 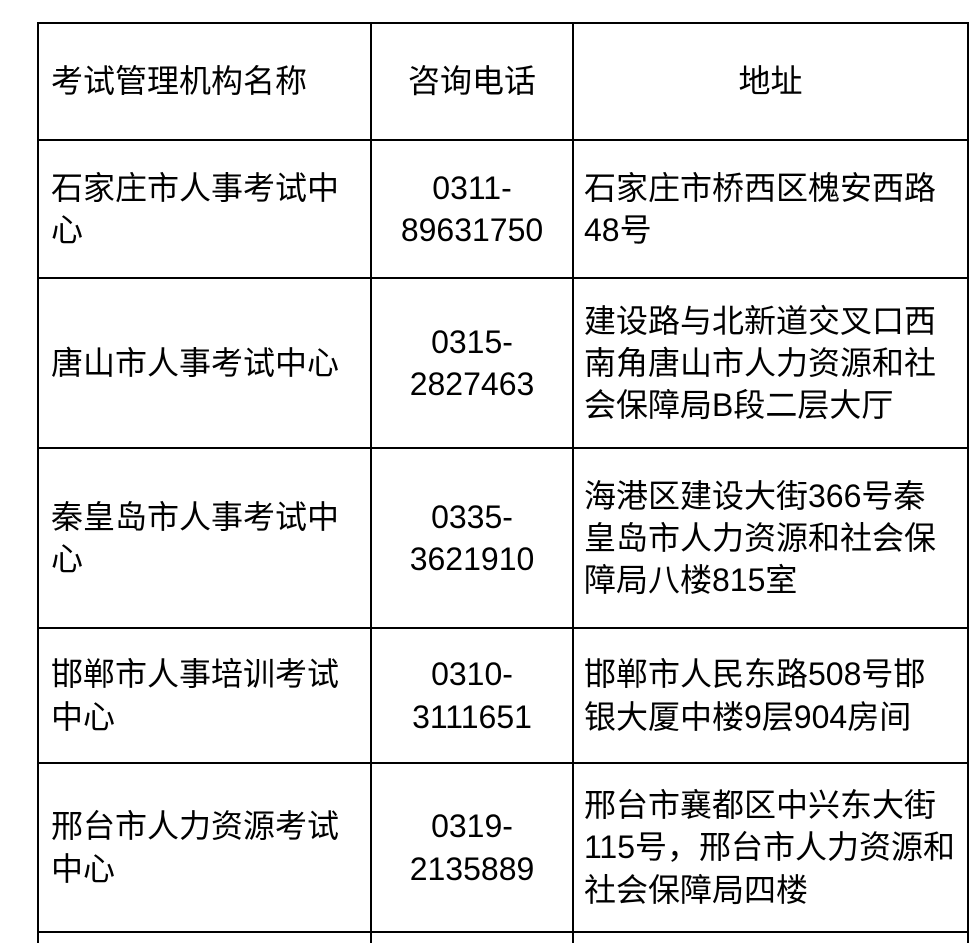 I want to click on address-cell: 石家庄市桥西区槐安西路48号, so click(x=770, y=209).